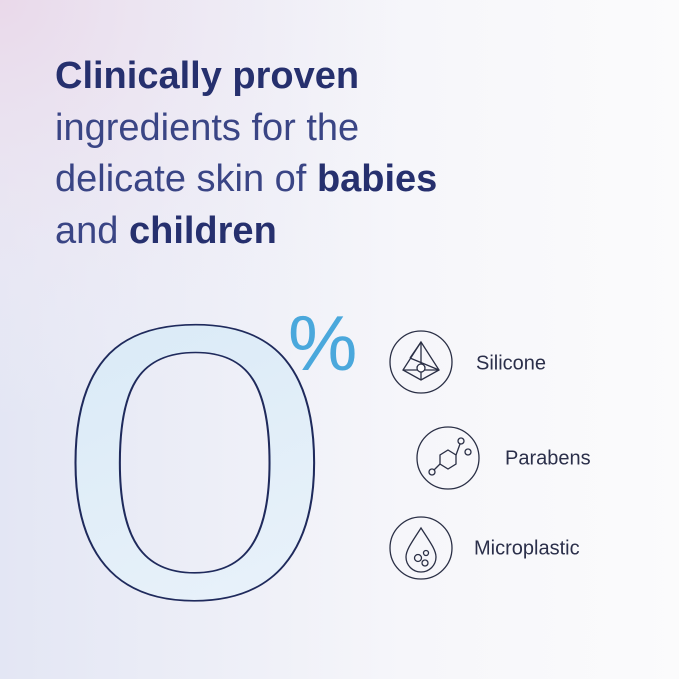 The height and width of the screenshot is (679, 679). I want to click on bold-text: children, so click(203, 231).